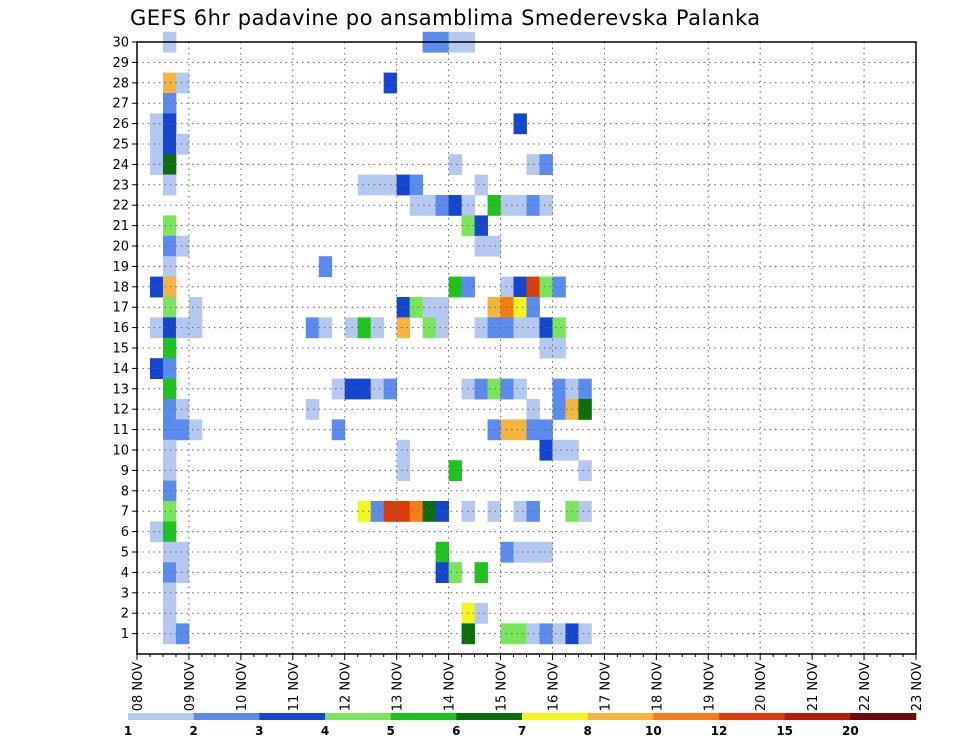 This screenshot has width=960, height=742. What do you see at coordinates (120, 410) in the screenshot?
I see `y-tick-label: 12` at bounding box center [120, 410].